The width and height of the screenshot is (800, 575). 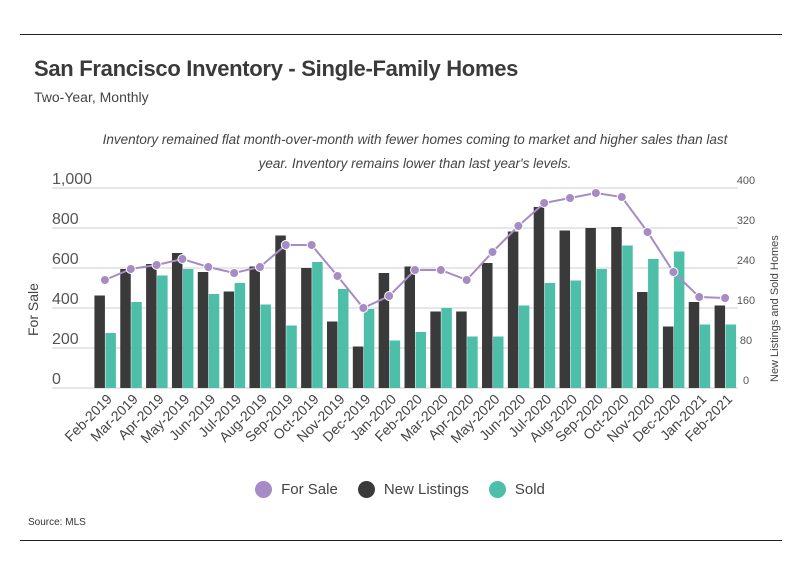 I want to click on y-right-tick-label: 160, so click(x=746, y=301).